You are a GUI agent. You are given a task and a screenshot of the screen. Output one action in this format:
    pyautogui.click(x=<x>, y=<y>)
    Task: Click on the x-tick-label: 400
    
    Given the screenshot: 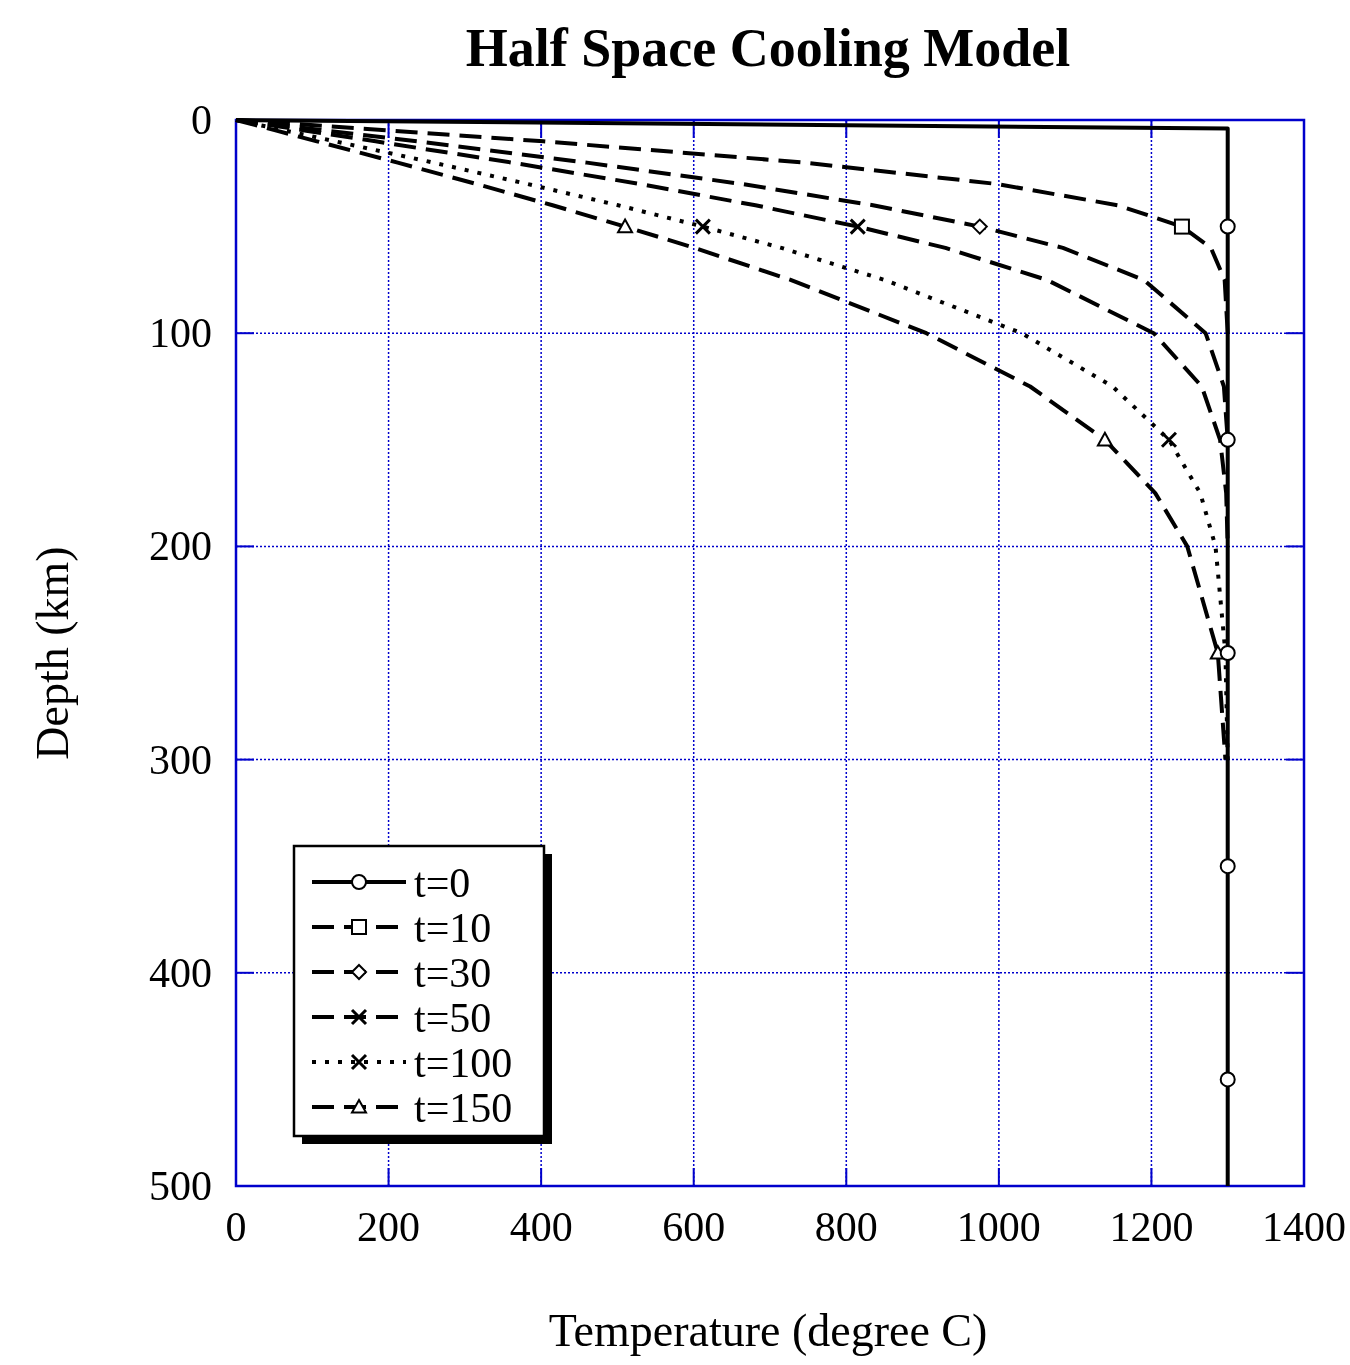 What is the action you would take?
    pyautogui.click(x=541, y=1227)
    